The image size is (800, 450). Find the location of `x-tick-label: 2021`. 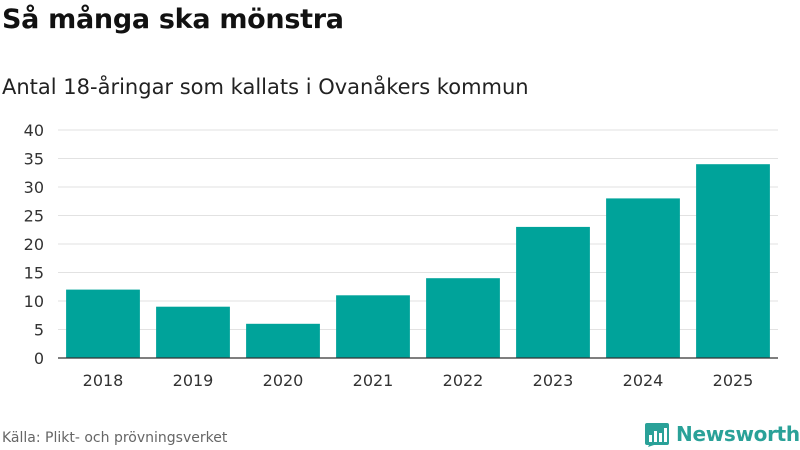

x-tick-label: 2021 is located at coordinates (373, 380).